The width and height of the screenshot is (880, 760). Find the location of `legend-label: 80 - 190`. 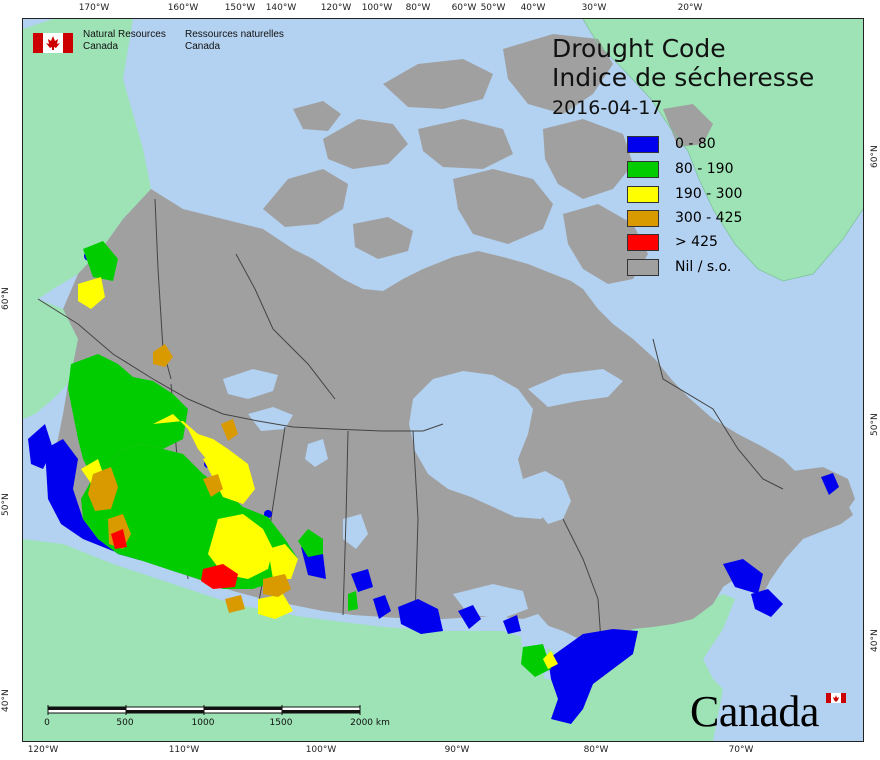

legend-label: 80 - 190 is located at coordinates (704, 169).